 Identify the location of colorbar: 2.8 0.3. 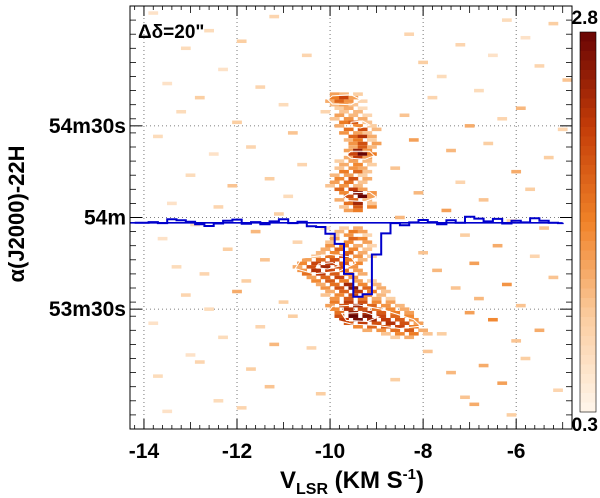
(585, 222).